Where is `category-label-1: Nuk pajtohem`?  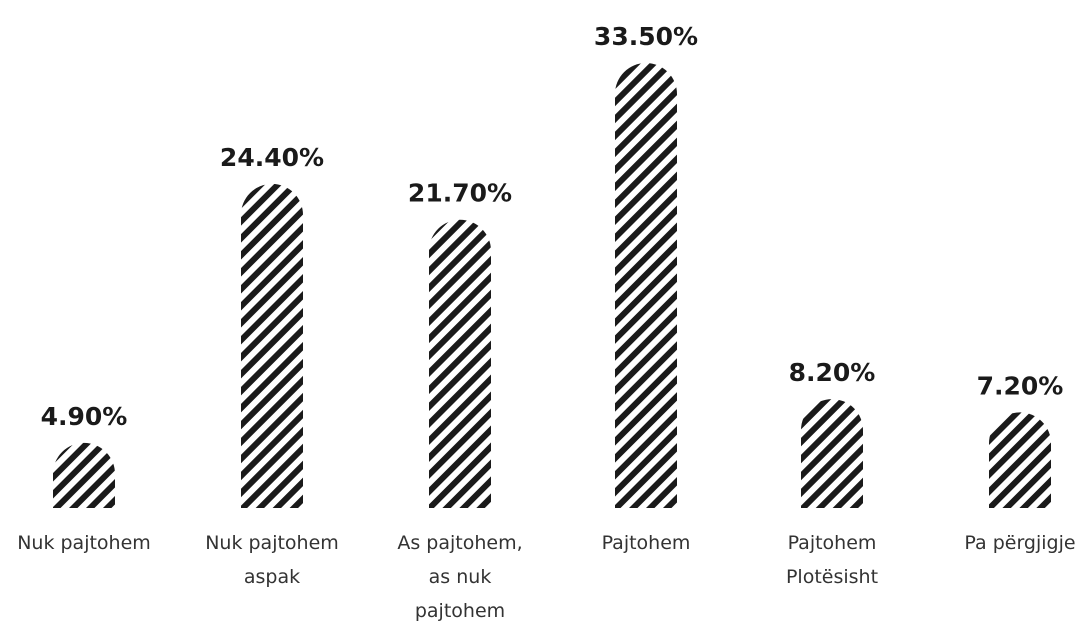 category-label-1: Nuk pajtohem is located at coordinates (84, 543).